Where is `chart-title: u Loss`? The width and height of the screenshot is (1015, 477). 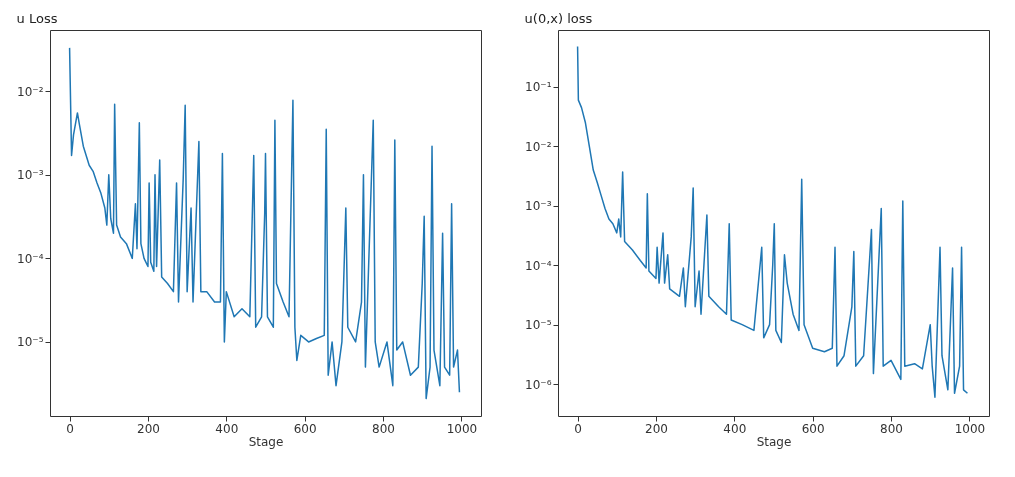
chart-title: u Loss is located at coordinates (37, 18).